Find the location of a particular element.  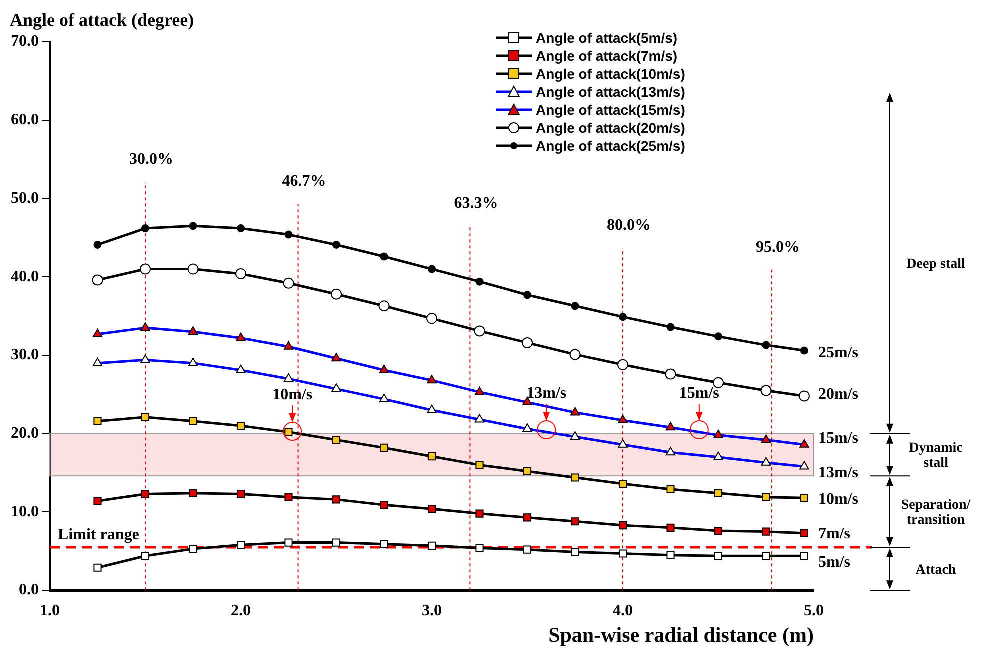

annotation: 63.3% is located at coordinates (476, 203).